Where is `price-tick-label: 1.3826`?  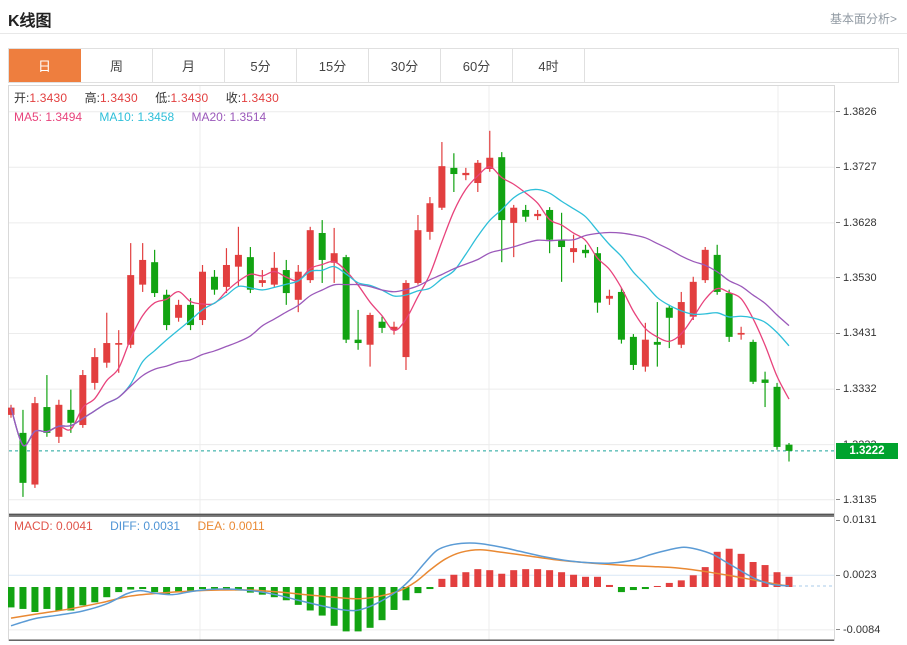
price-tick-label: 1.3826 is located at coordinates (867, 112).